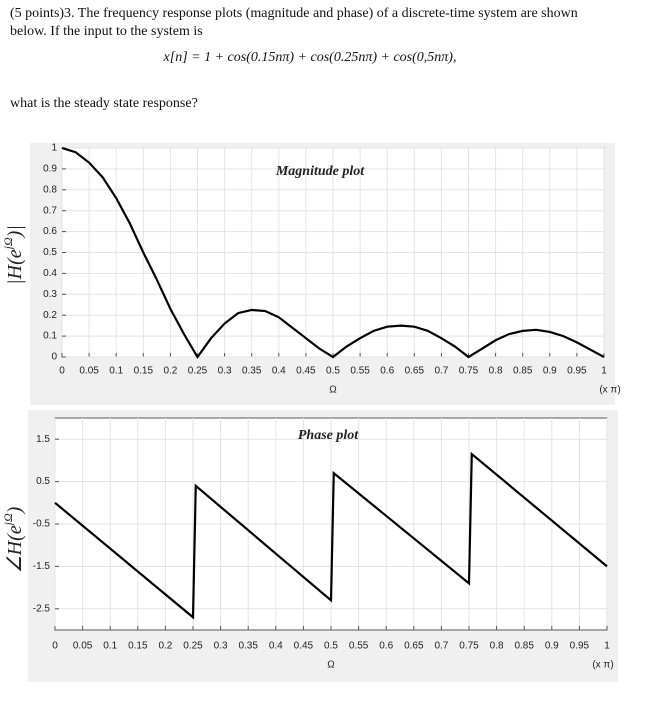 This screenshot has width=655, height=704. Describe the element at coordinates (50, 336) in the screenshot. I see `y-tick-label: 0.1` at that location.